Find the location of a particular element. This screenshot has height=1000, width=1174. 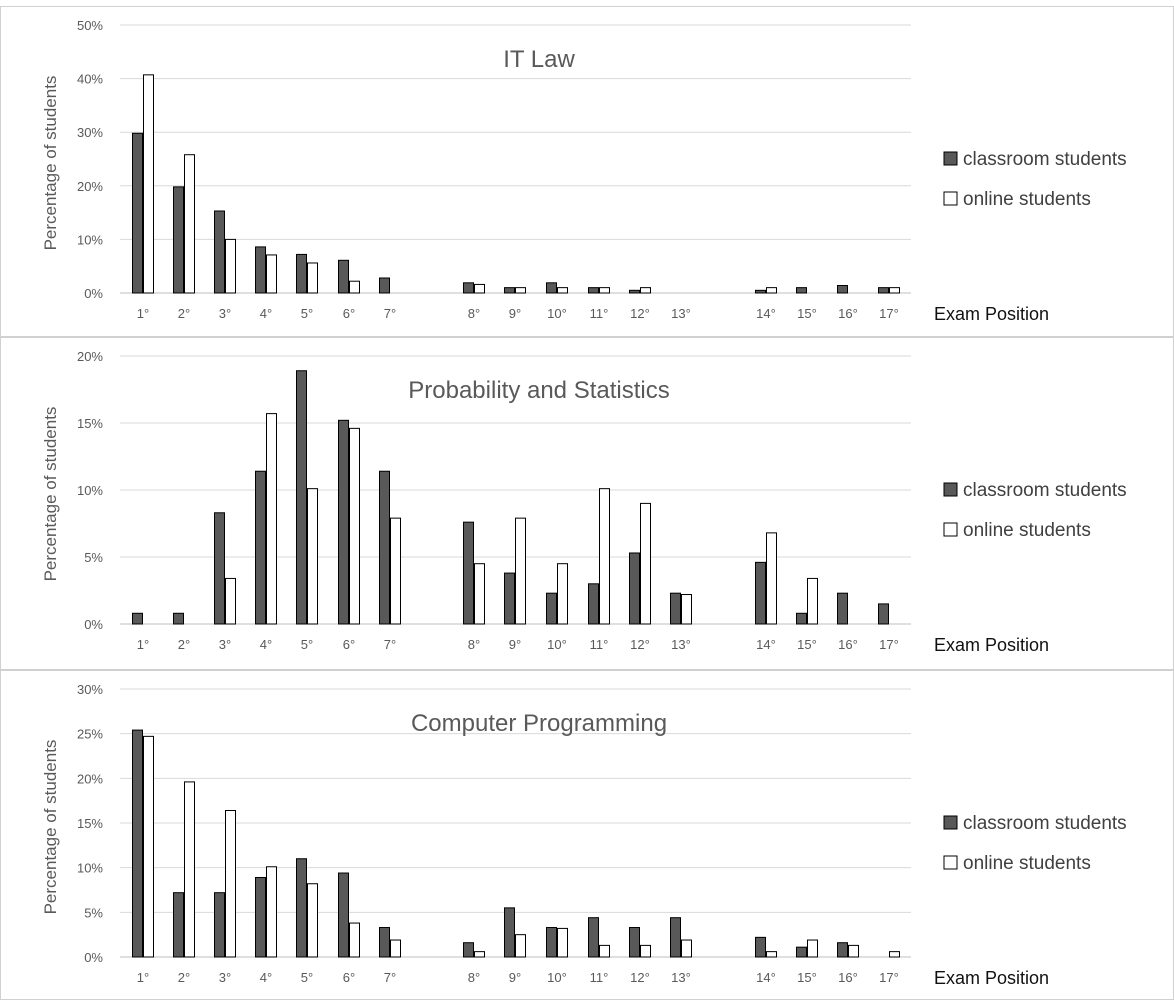

x-tick-label-computer-programming-3: 3° is located at coordinates (225, 977).